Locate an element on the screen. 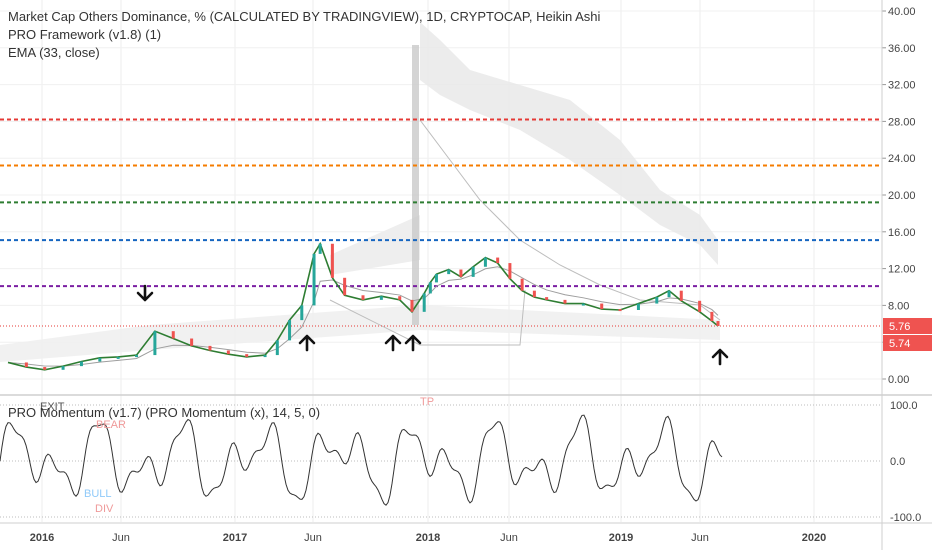 The image size is (932, 550). framework-cloud-lower is located at coordinates (375, 245).